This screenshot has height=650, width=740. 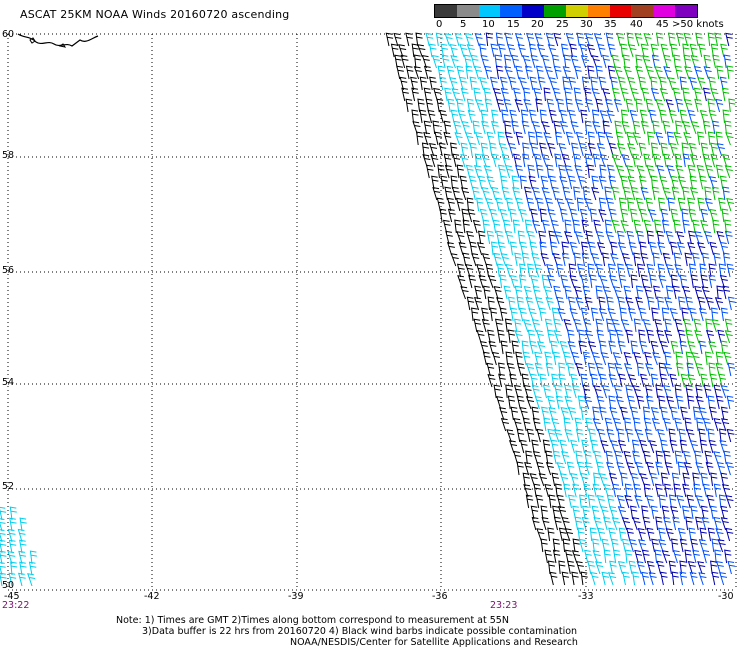 I want to click on time-label: 23:23, so click(x=504, y=605).